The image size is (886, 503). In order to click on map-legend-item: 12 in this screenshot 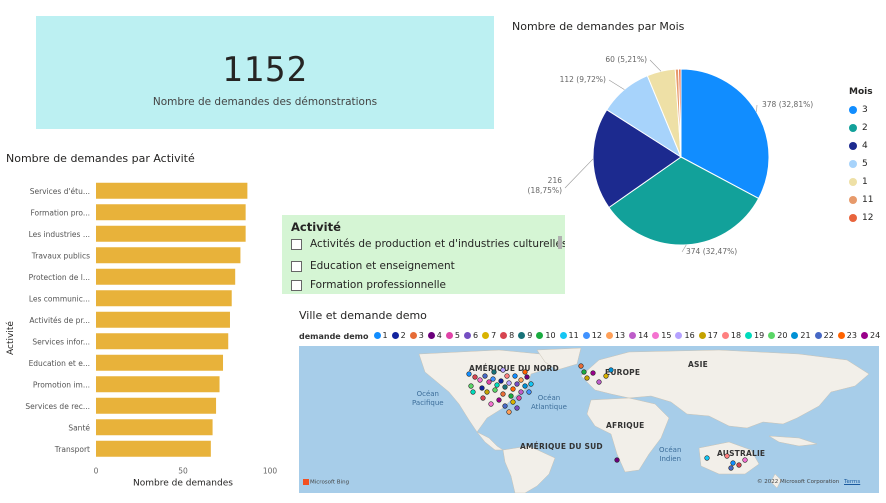, I will do `click(592, 335)`.